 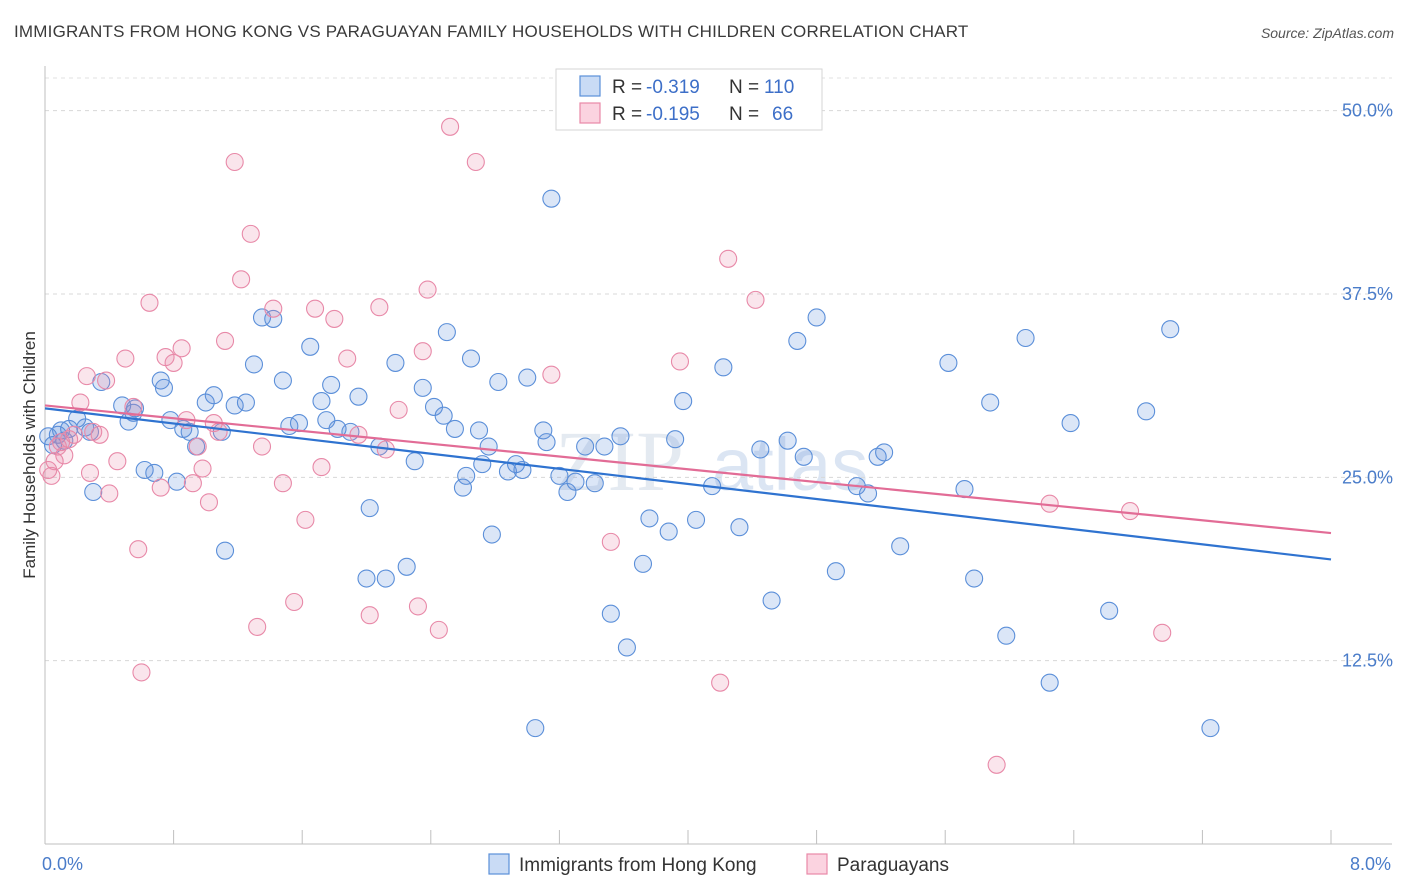 What do you see at coordinates (1367, 386) in the screenshot?
I see `y-tick-labels: 12.5% 25.0% 37.5% 50.0%` at bounding box center [1367, 386].